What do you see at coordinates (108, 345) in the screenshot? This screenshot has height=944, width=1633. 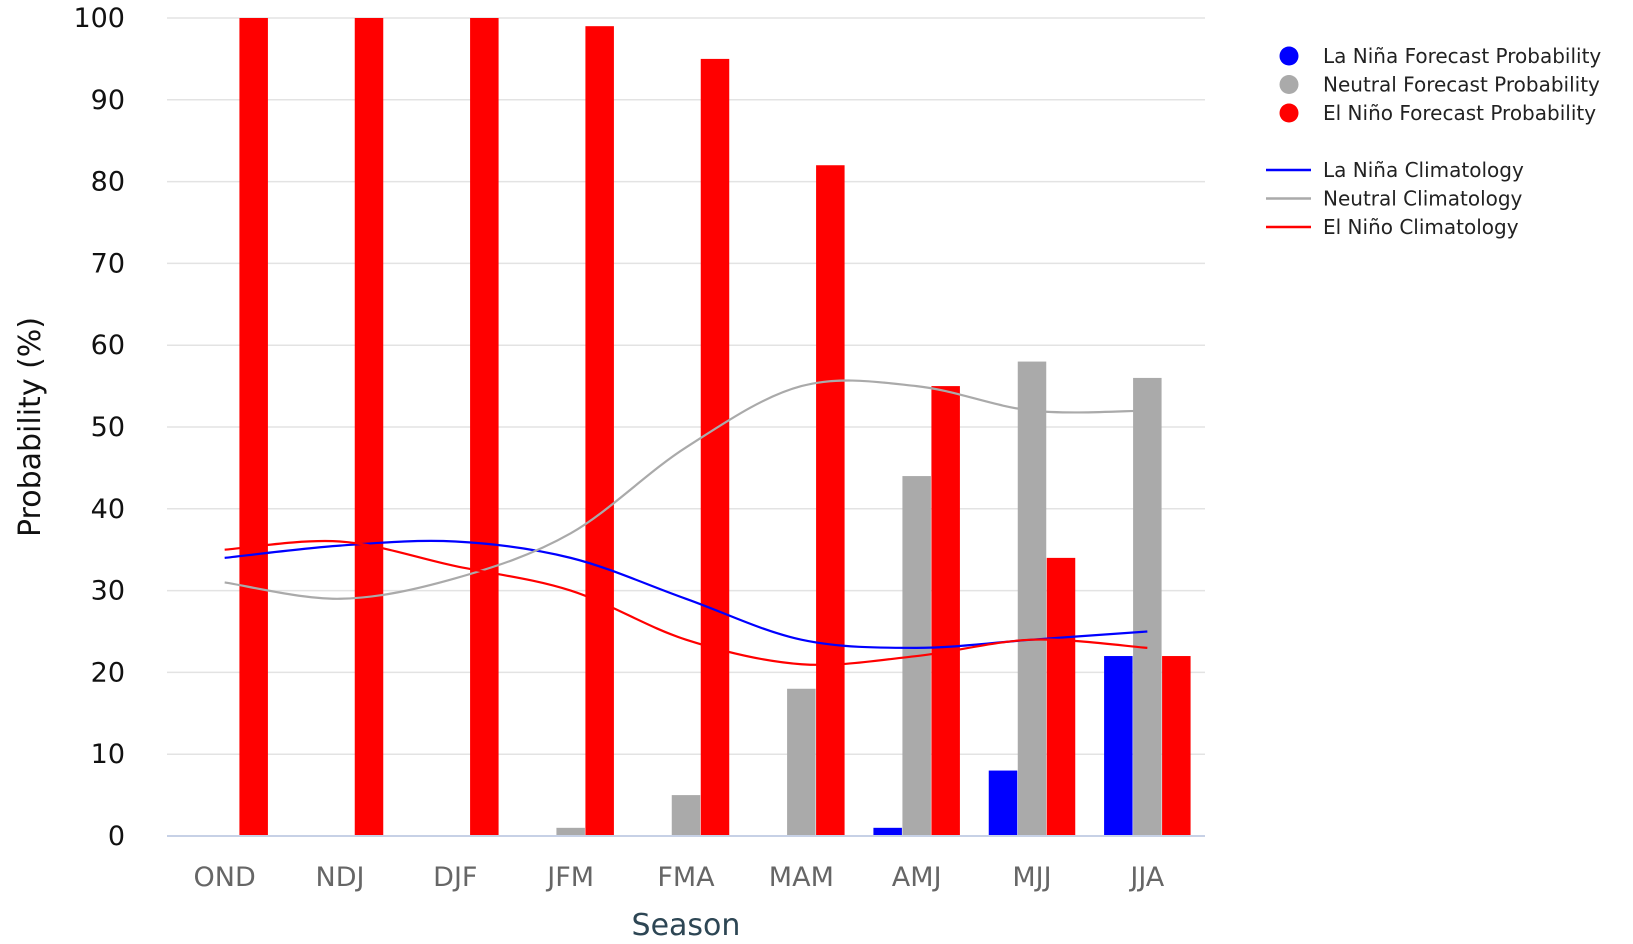 I see `y-tick-label: 60` at bounding box center [108, 345].